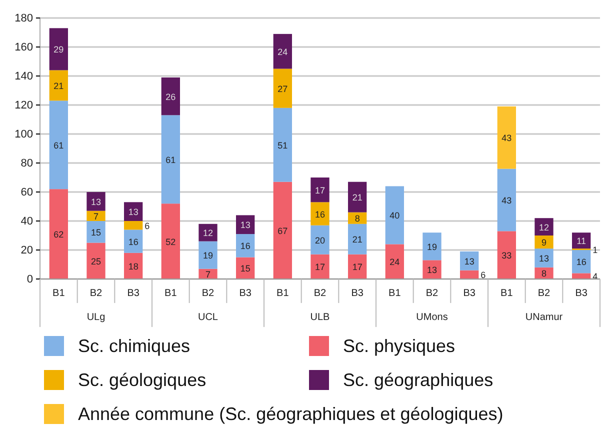  I want to click on text: UMons, so click(432, 317).